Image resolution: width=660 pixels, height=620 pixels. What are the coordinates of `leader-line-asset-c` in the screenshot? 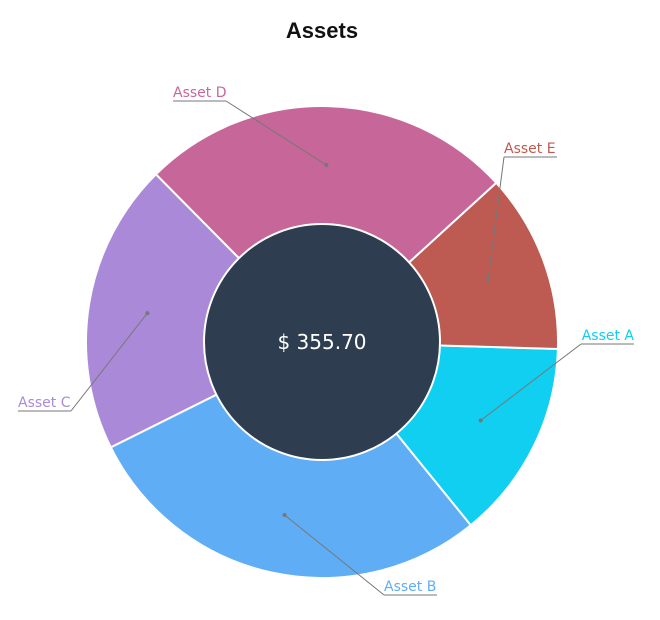 It's located at (109, 362).